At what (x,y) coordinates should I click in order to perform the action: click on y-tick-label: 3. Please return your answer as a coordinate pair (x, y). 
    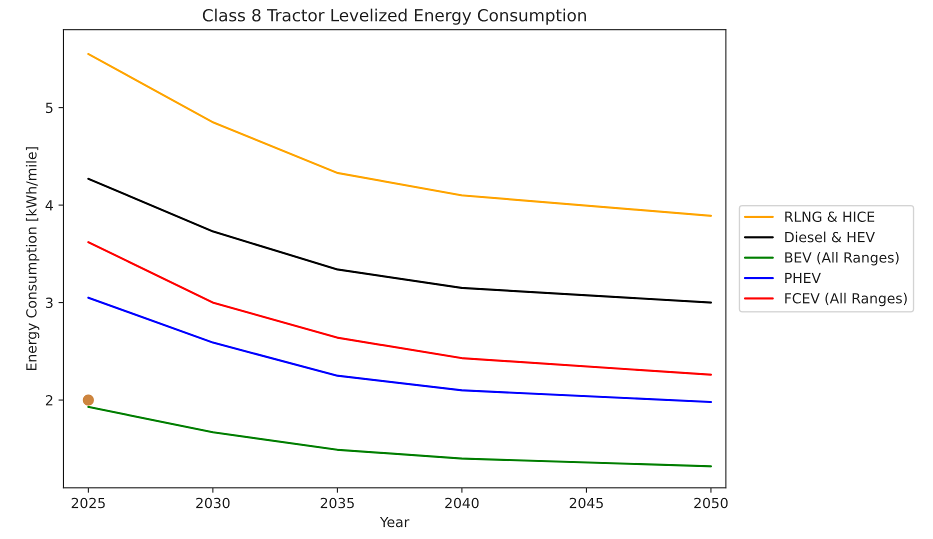
    Looking at the image, I should click on (49, 303).